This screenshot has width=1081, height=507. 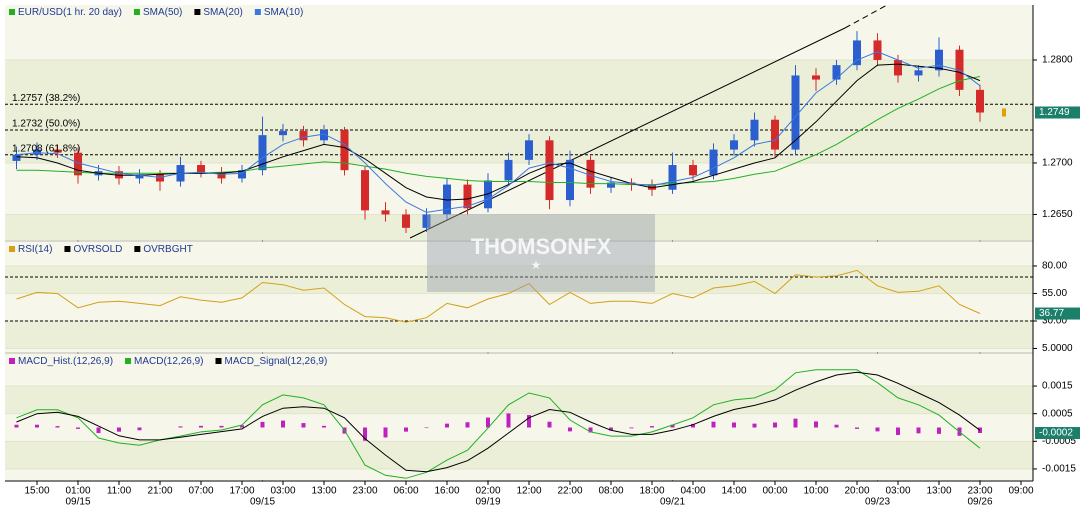 I want to click on legend-label: MACD_Hist.(12,26,9), so click(x=65, y=361).